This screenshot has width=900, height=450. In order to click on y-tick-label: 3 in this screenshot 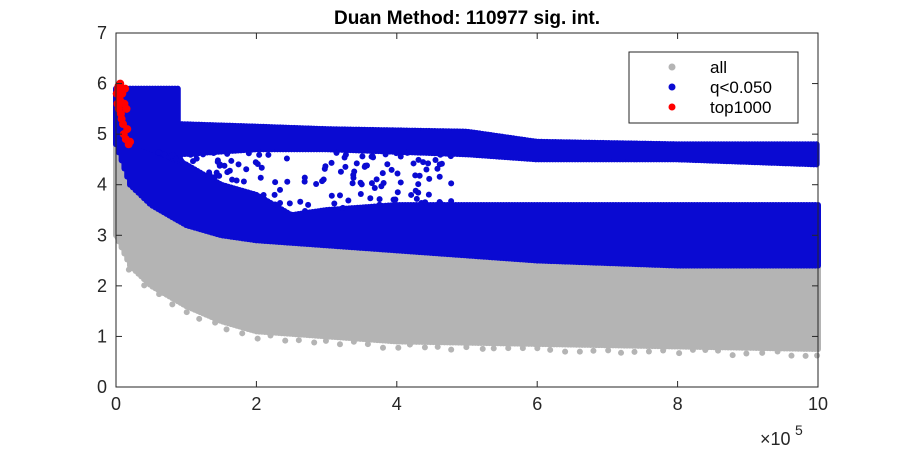, I will do `click(102, 235)`.